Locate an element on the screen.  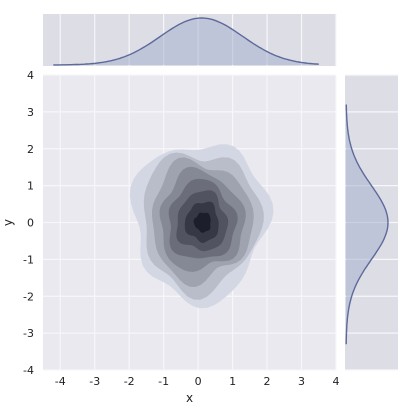
y-tick-labels: -4 -3 -2 -1 0 1 2 3 4 is located at coordinates (28, 223).